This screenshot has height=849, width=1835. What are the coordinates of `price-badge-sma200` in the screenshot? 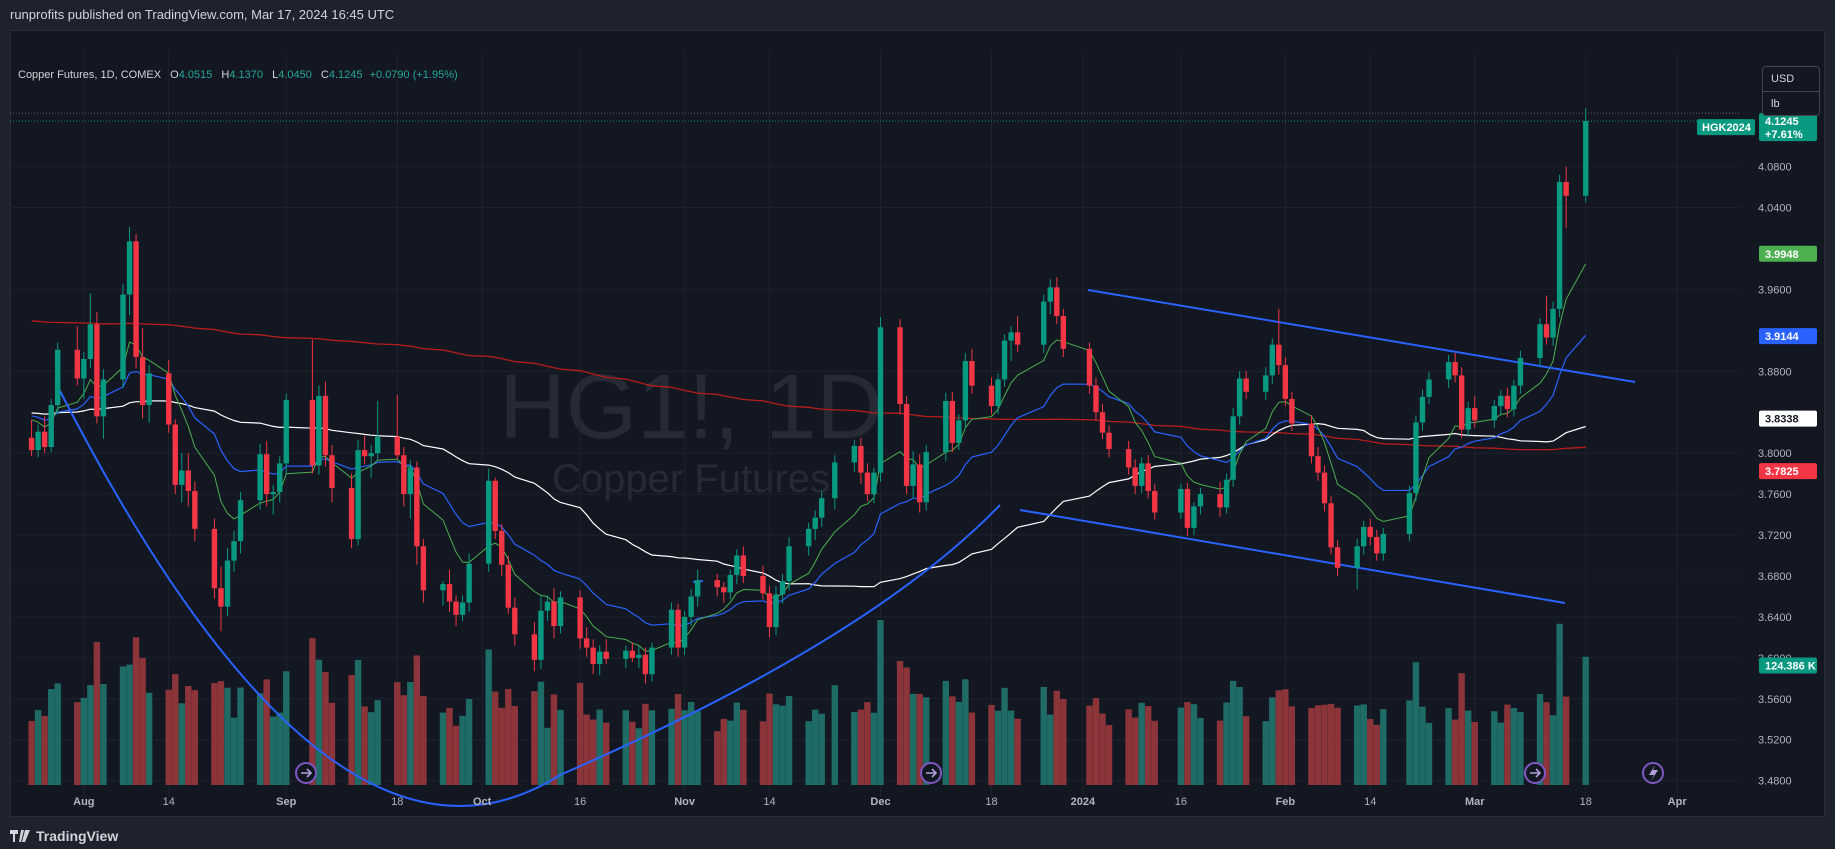 It's located at (1788, 471).